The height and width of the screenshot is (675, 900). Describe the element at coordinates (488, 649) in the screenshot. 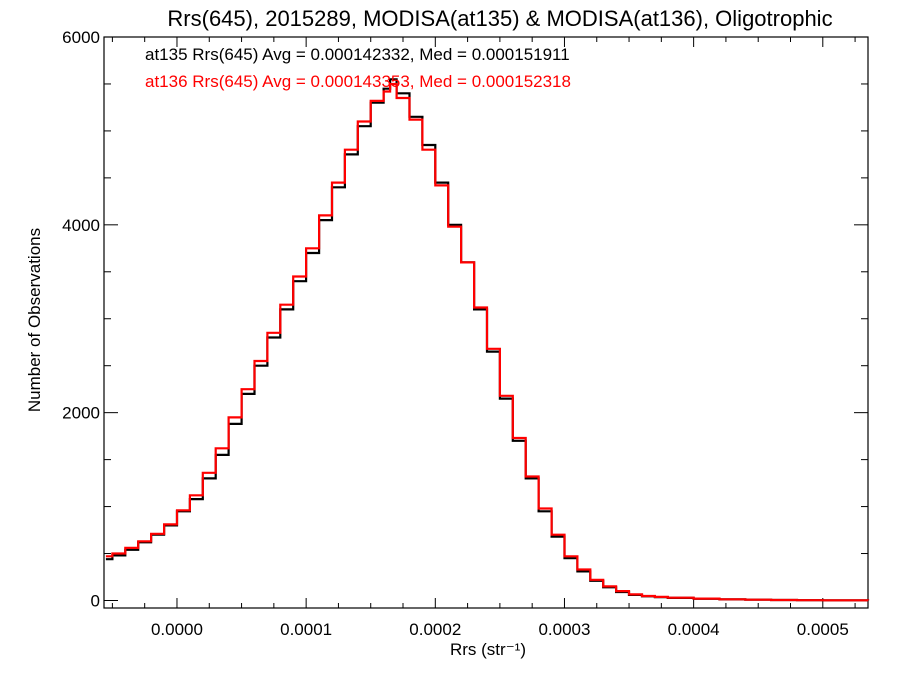

I see `x-axis-label: Rrs (str⁻¹)` at that location.